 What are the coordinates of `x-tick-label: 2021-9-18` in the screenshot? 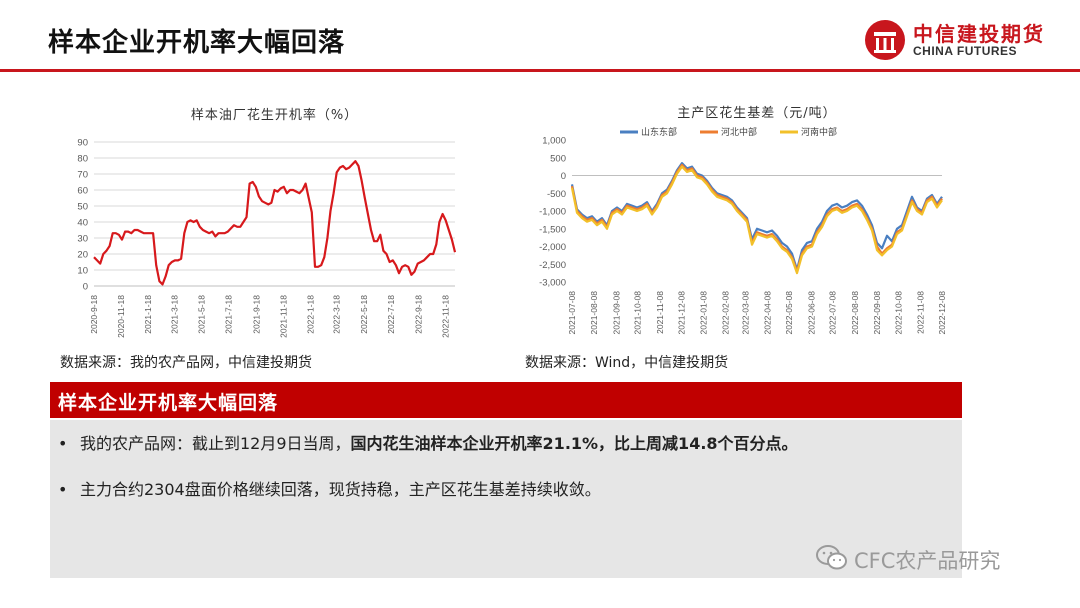 It's located at (256, 314).